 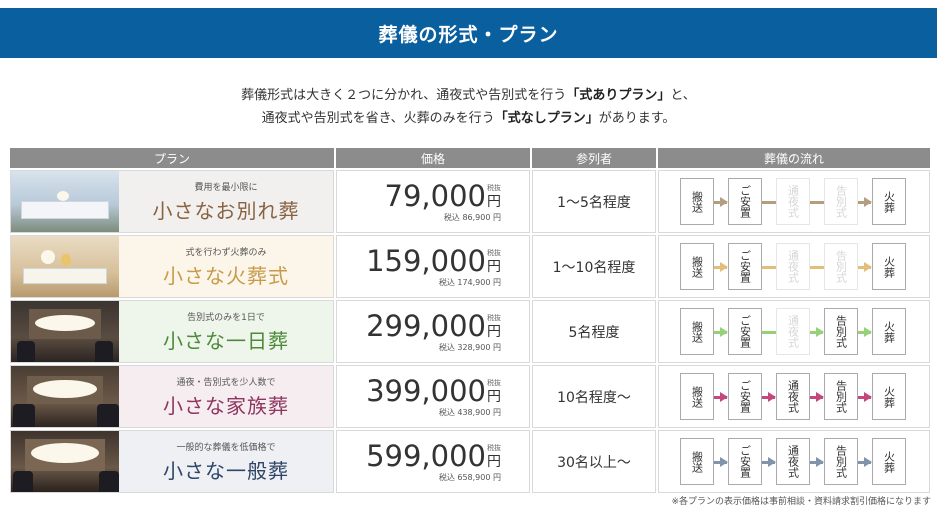 What do you see at coordinates (469, 412) in the screenshot?
I see `price-tax-included: 税込 438,900 円` at bounding box center [469, 412].